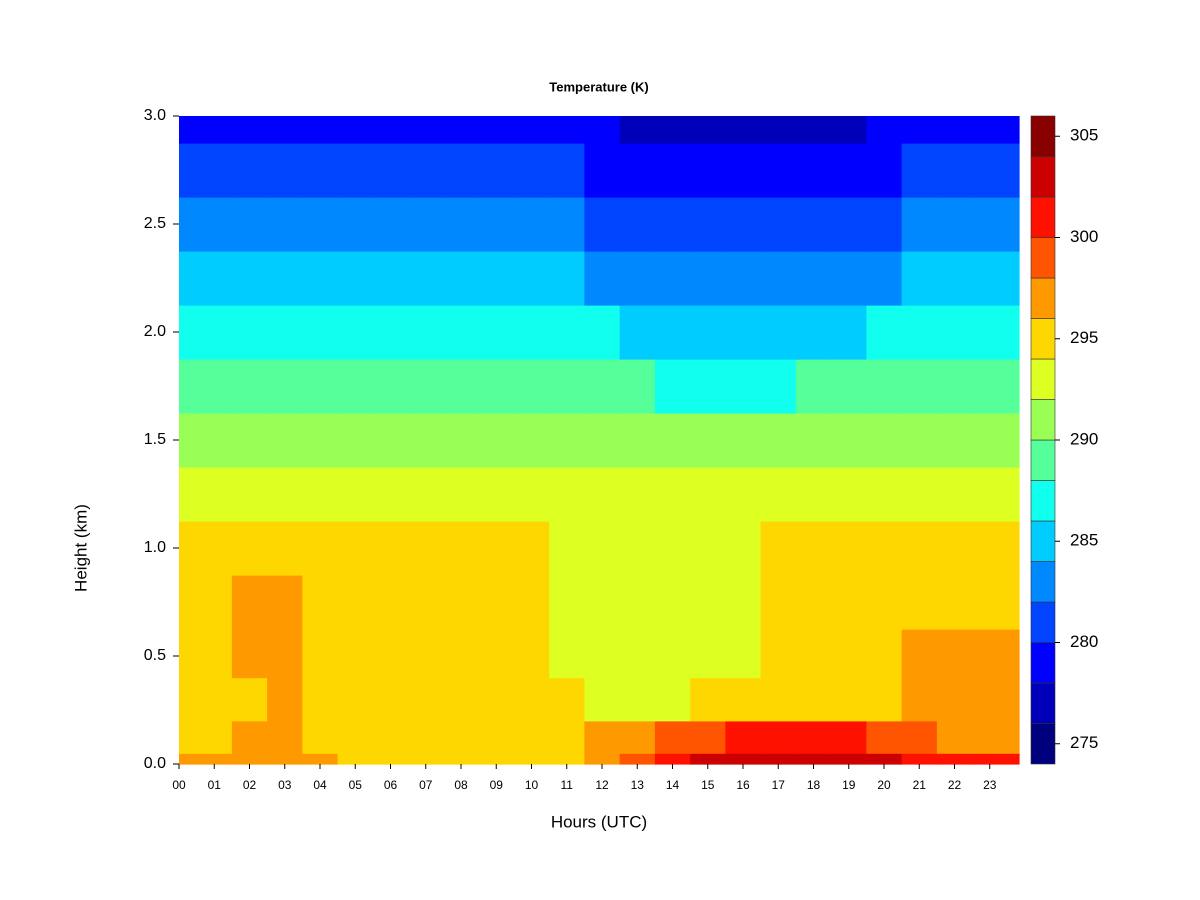 The image size is (1200, 900). I want to click on x-tick-label: 21, so click(920, 785).